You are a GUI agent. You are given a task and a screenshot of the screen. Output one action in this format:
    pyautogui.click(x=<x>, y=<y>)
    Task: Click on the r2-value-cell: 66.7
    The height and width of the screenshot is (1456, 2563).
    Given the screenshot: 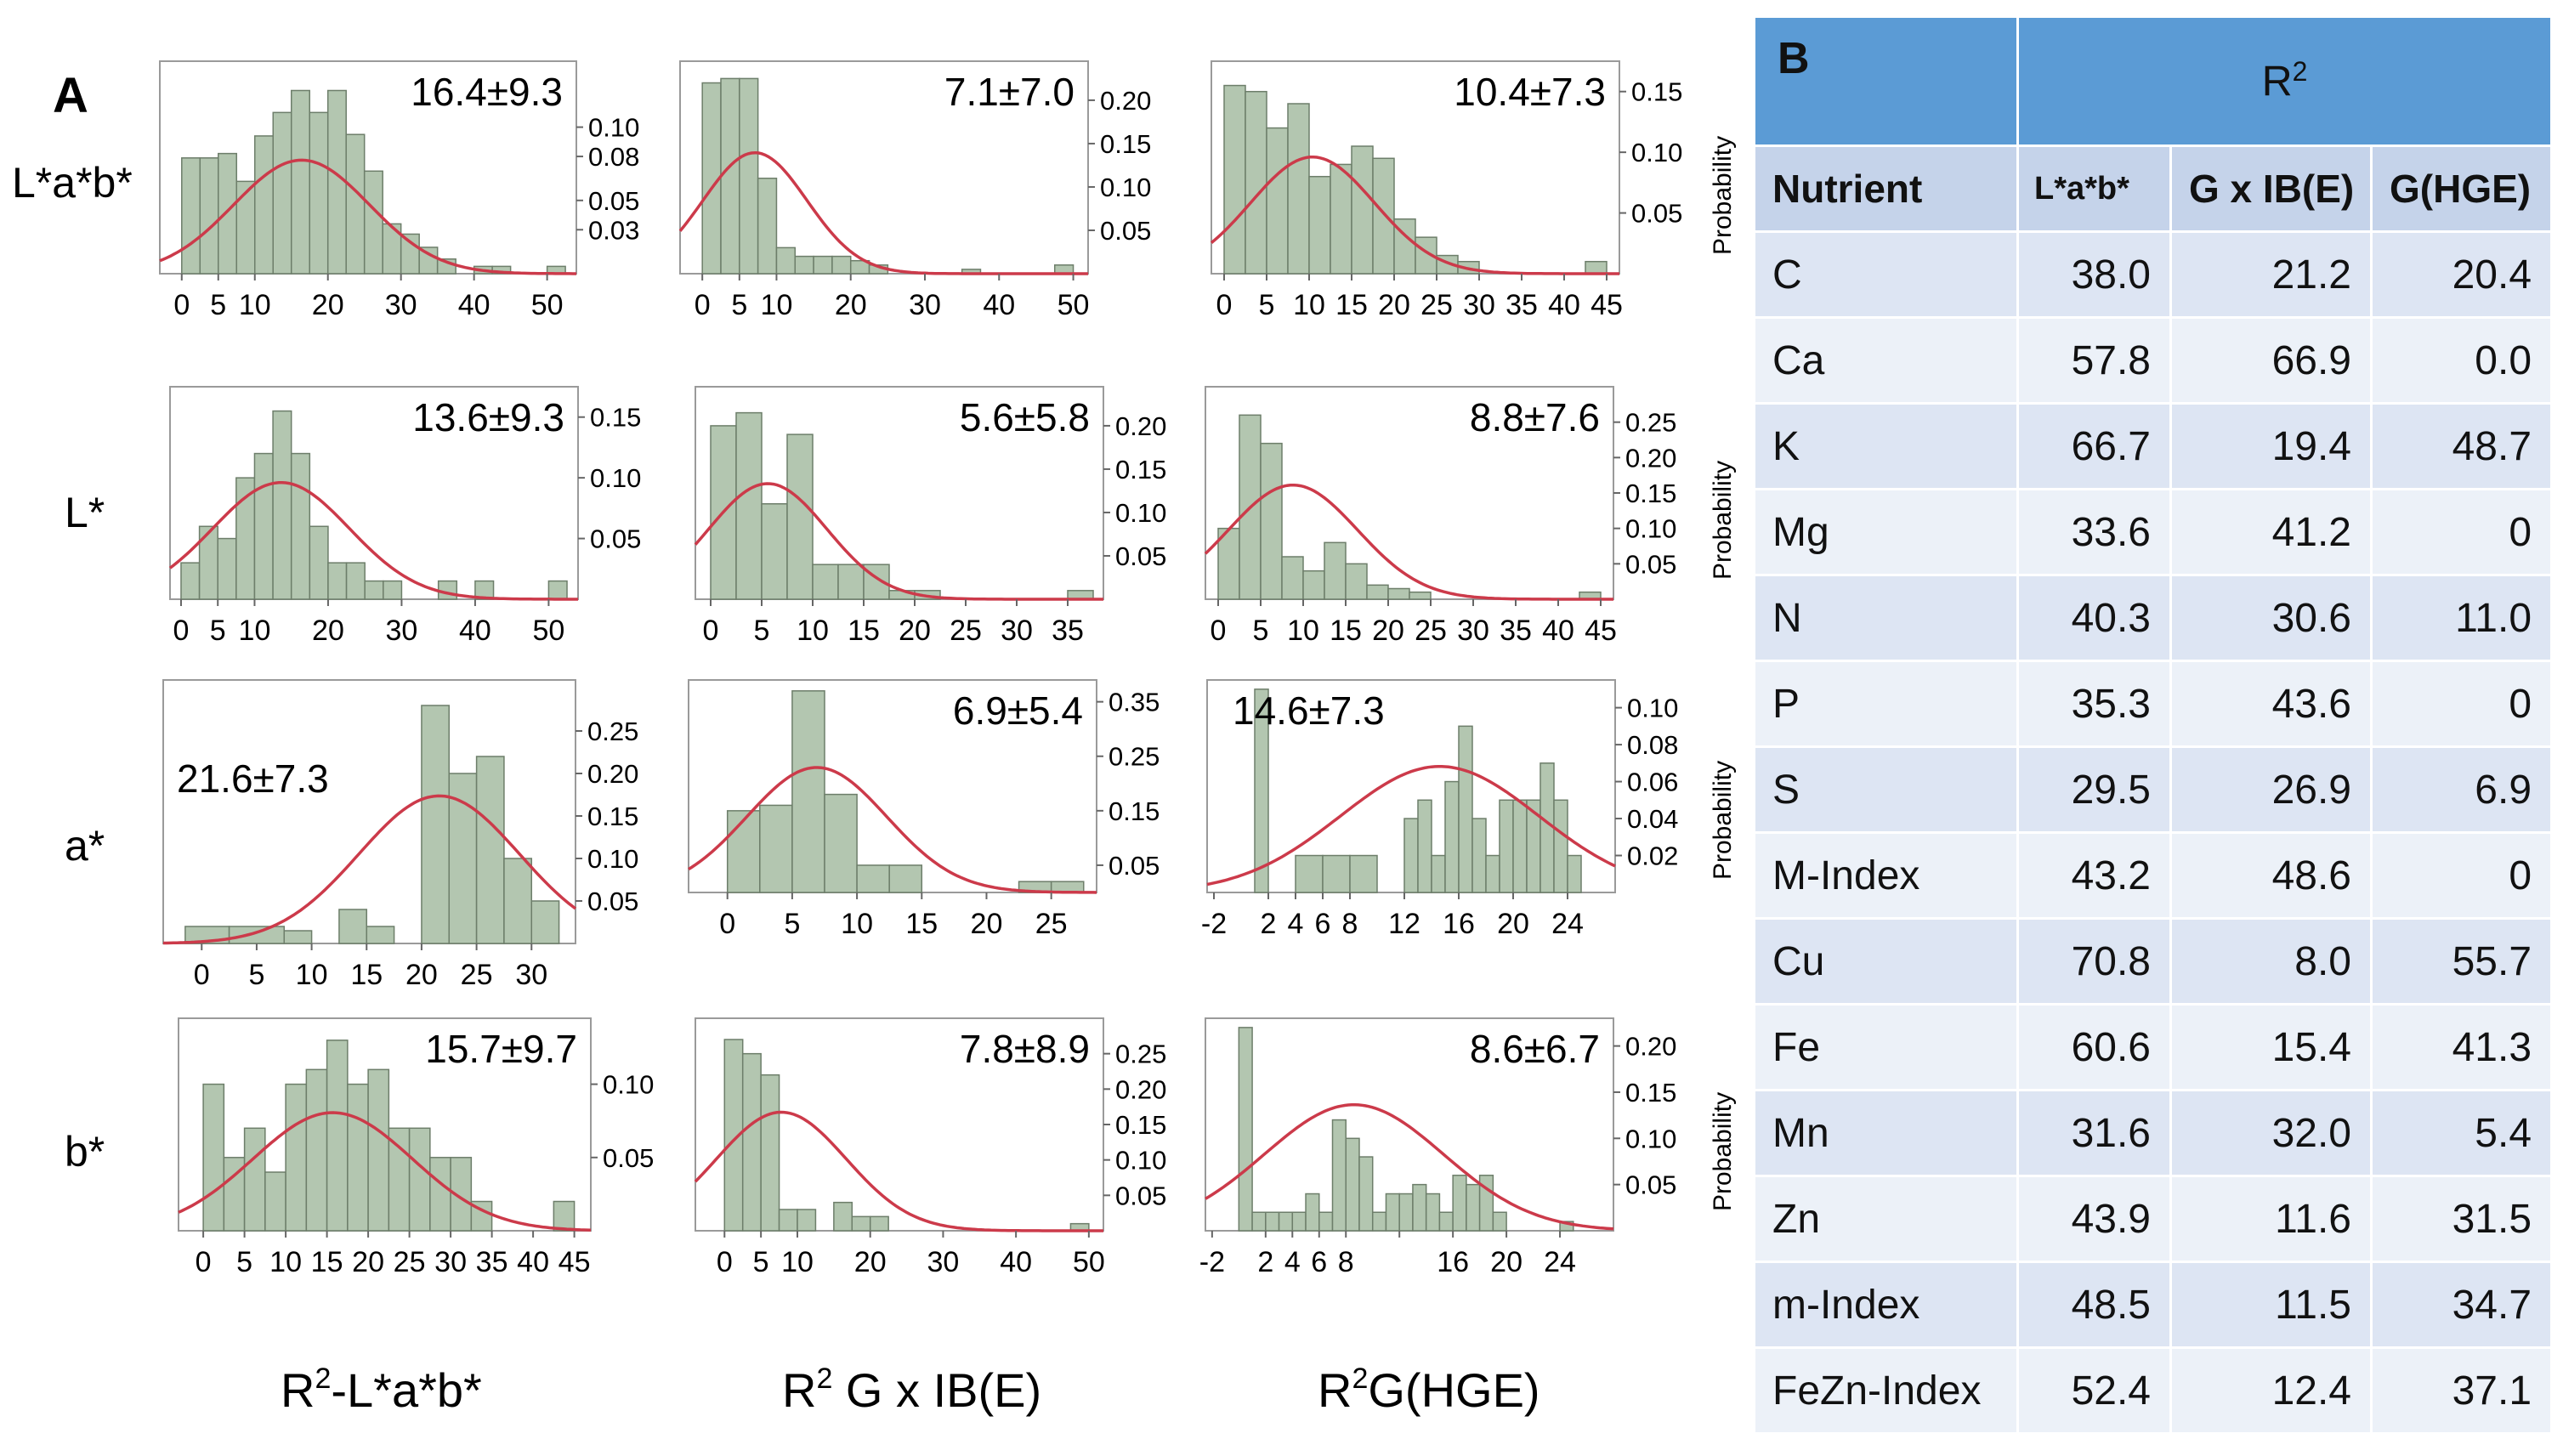 What is the action you would take?
    pyautogui.click(x=2094, y=446)
    